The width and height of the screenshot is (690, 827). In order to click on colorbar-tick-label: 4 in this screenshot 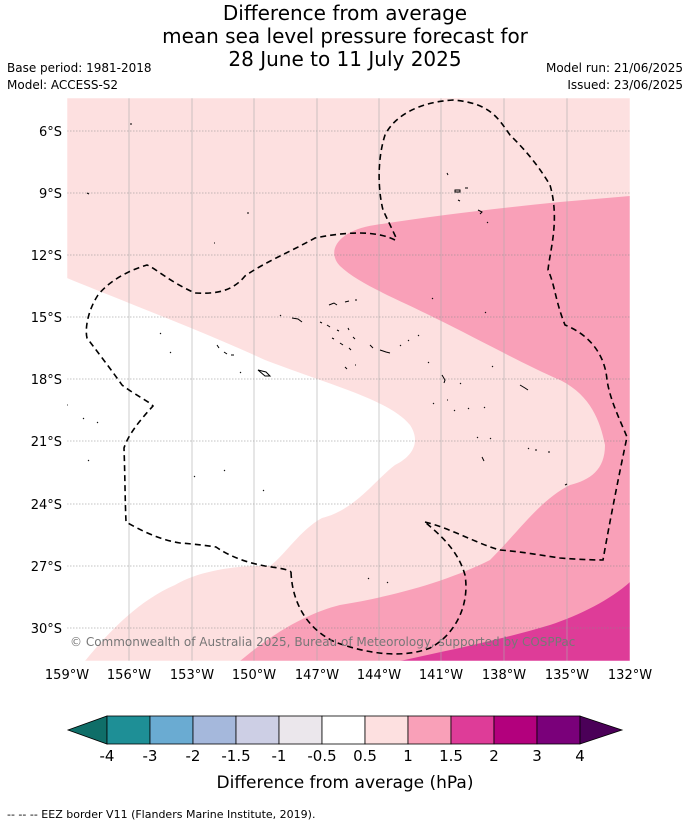, I will do `click(580, 756)`.